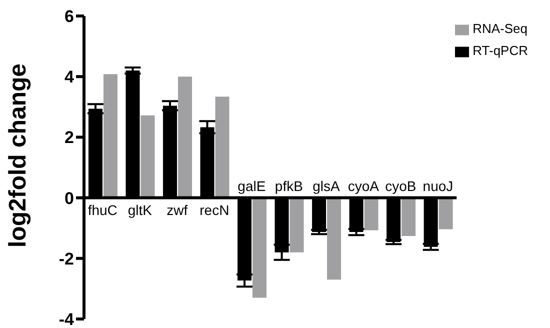  What do you see at coordinates (400, 186) in the screenshot?
I see `x-tick-label: cyoB` at bounding box center [400, 186].